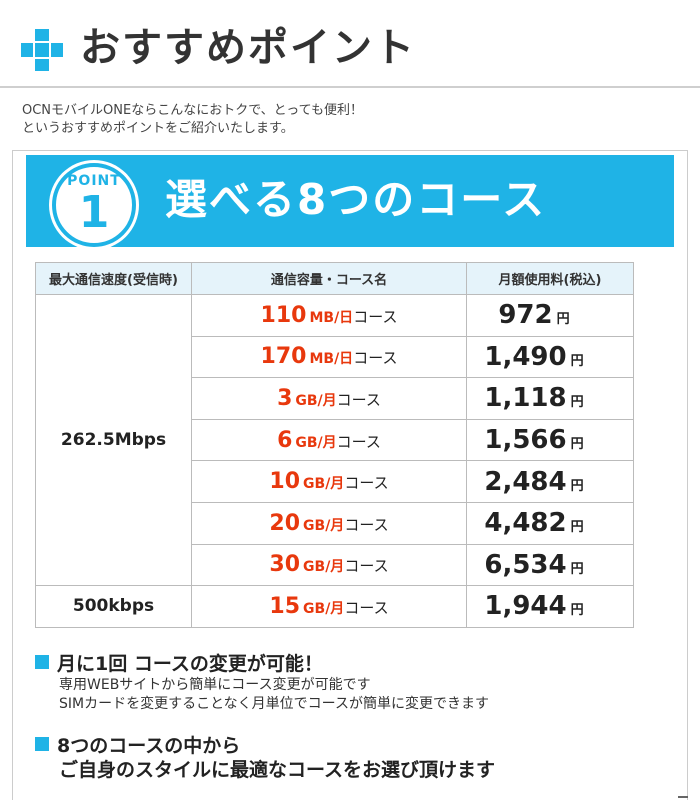 Image resolution: width=700 pixels, height=800 pixels. I want to click on course-amount: 15, so click(285, 606).